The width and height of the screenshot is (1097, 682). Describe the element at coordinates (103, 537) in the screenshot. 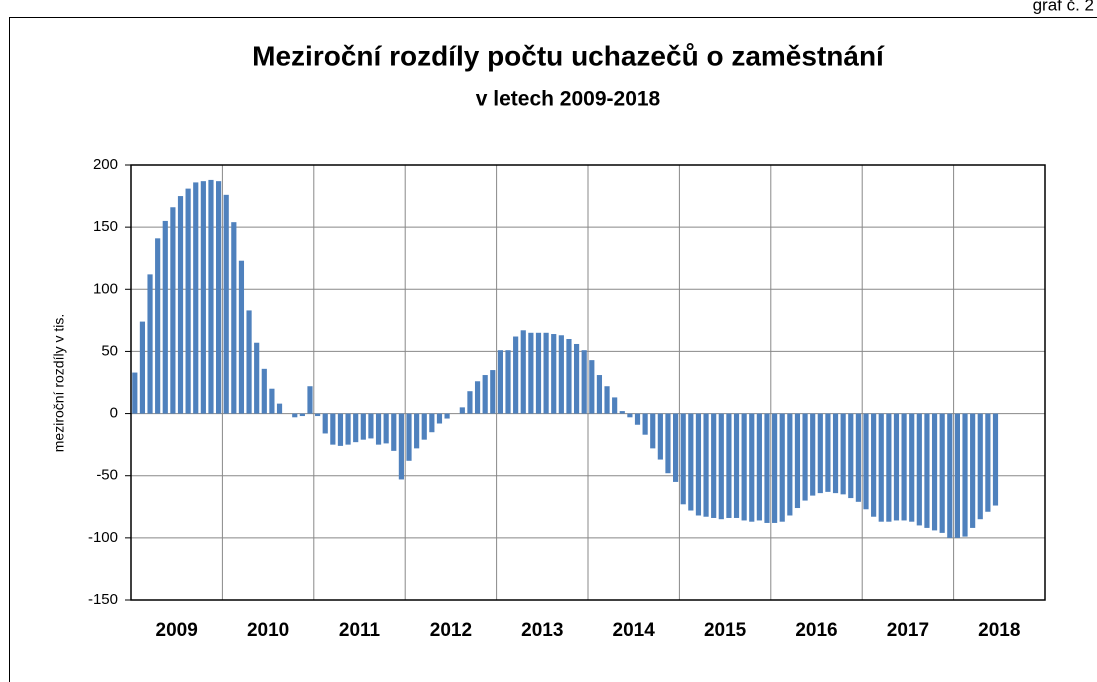

I see `y-tick-label: -100` at that location.